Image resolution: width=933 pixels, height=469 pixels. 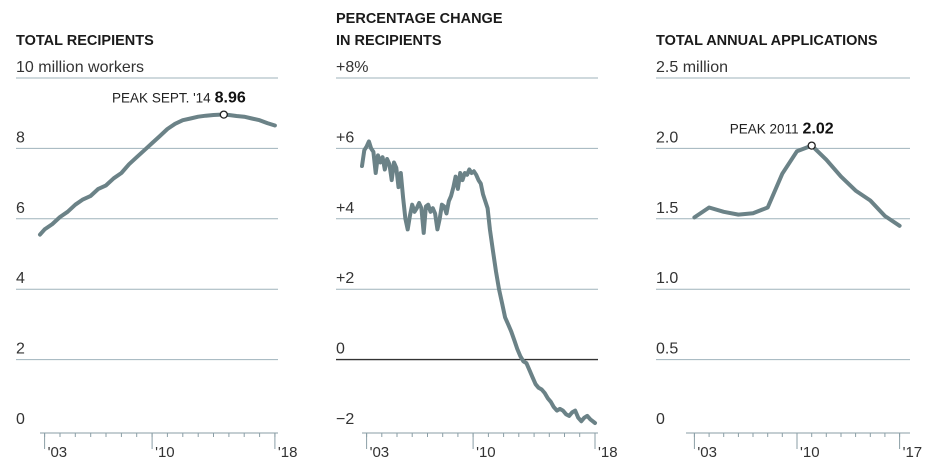 What do you see at coordinates (20, 208) in the screenshot?
I see `y-tick-label: 6` at bounding box center [20, 208].